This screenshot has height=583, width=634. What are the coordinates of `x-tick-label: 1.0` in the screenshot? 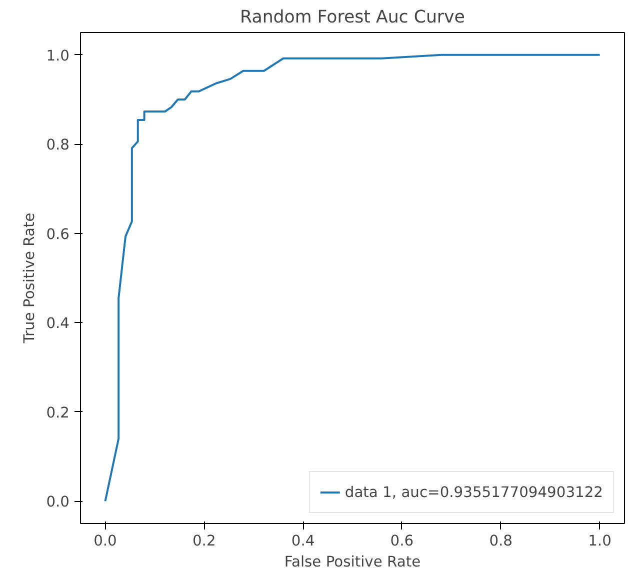 It's located at (600, 541).